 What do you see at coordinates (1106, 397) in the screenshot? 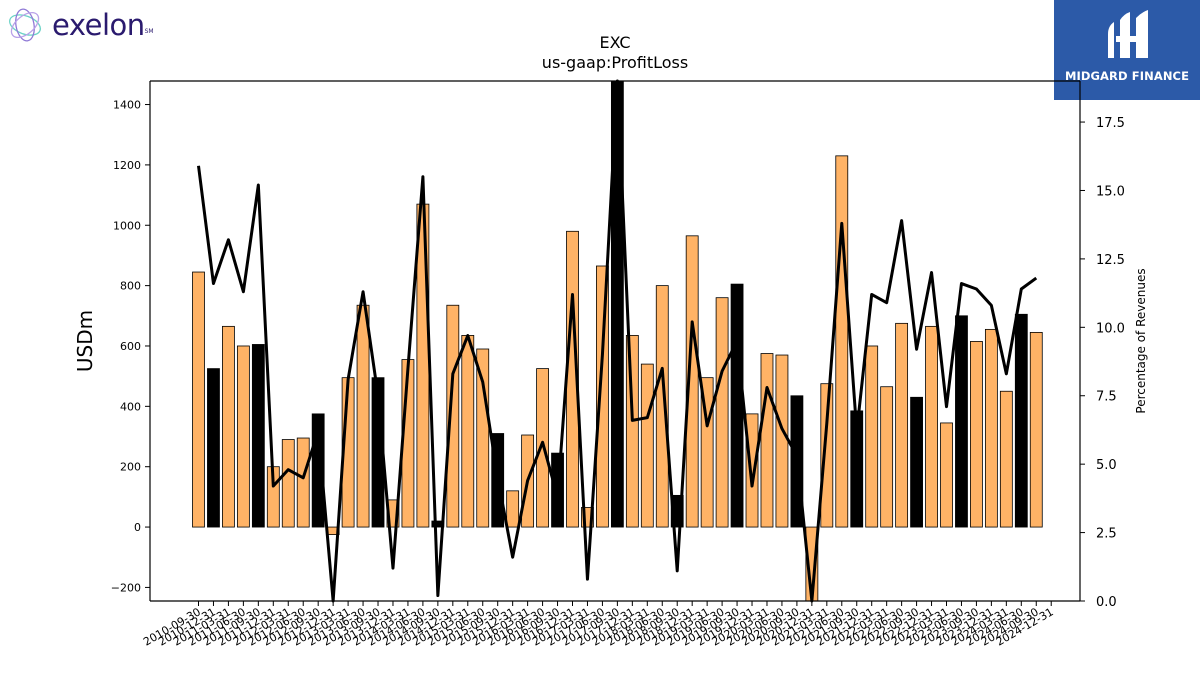
I see `y2-tick-label: 7.5` at bounding box center [1106, 397].